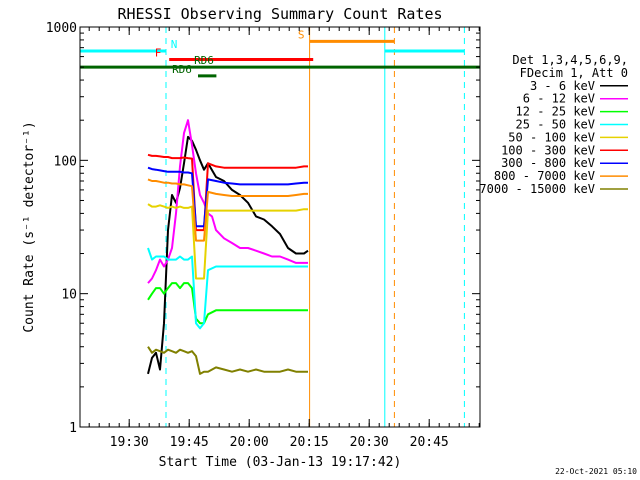  Describe the element at coordinates (227, 197) in the screenshot. I see `series-300-800-kev` at that location.